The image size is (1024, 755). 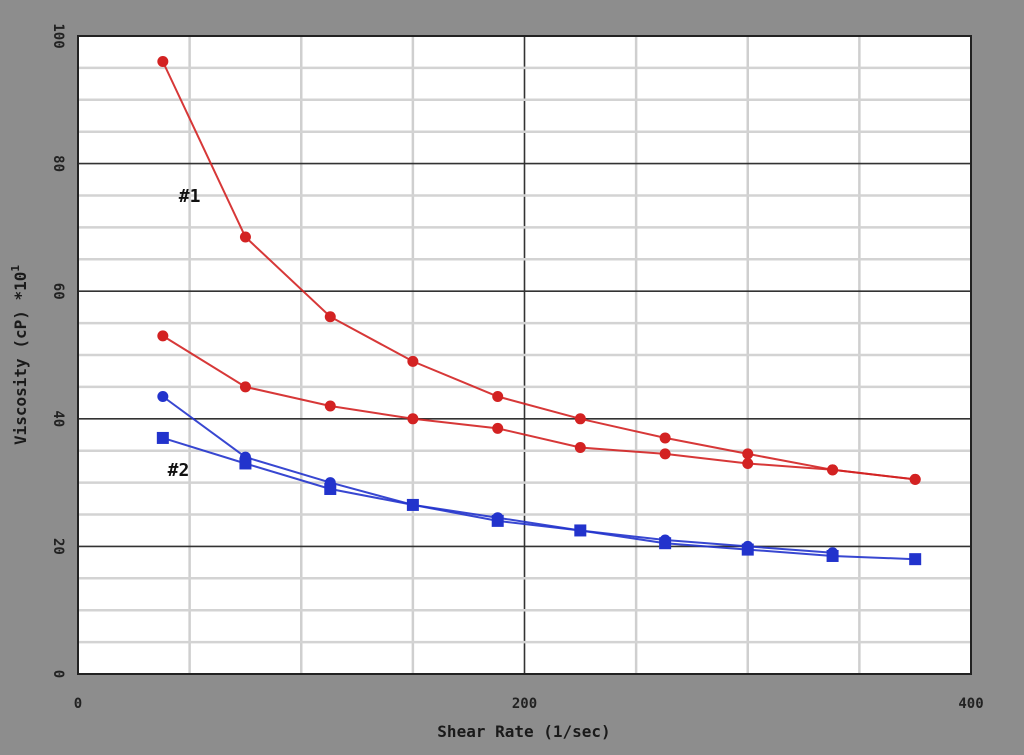 What do you see at coordinates (184, 333) in the screenshot?
I see `annotation-layer: #1 #2` at bounding box center [184, 333].